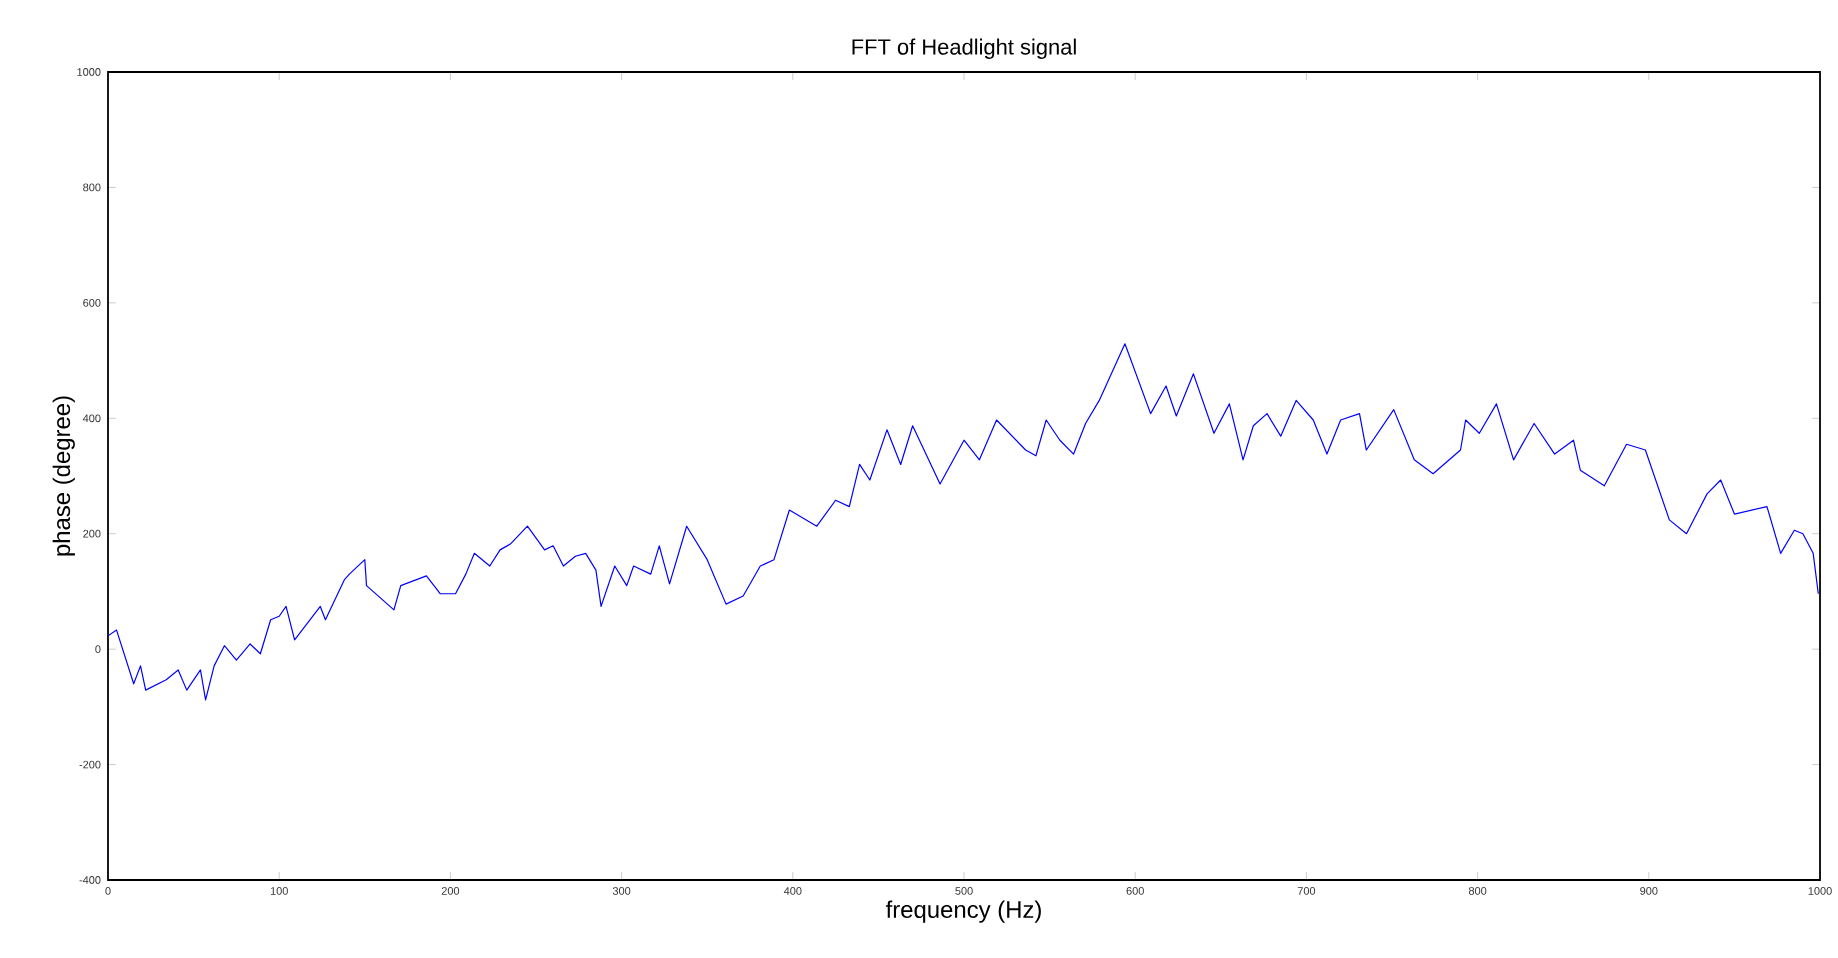  I want to click on y-axis-title: phase (degree), so click(63, 476).